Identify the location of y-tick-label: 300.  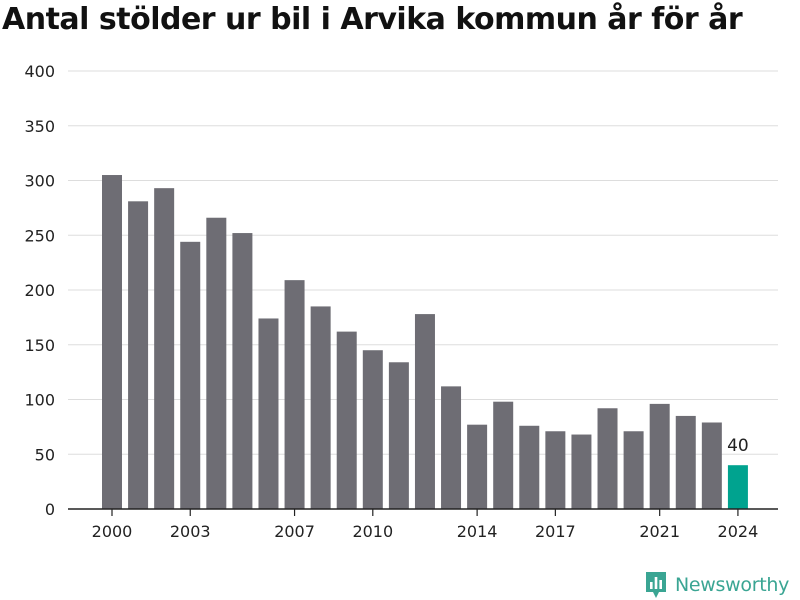
(39, 181).